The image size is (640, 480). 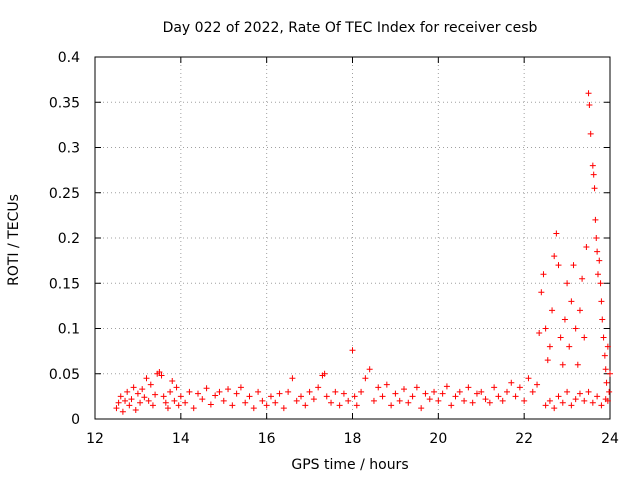 I want to click on y-tick-label: 0.3, so click(x=69, y=149).